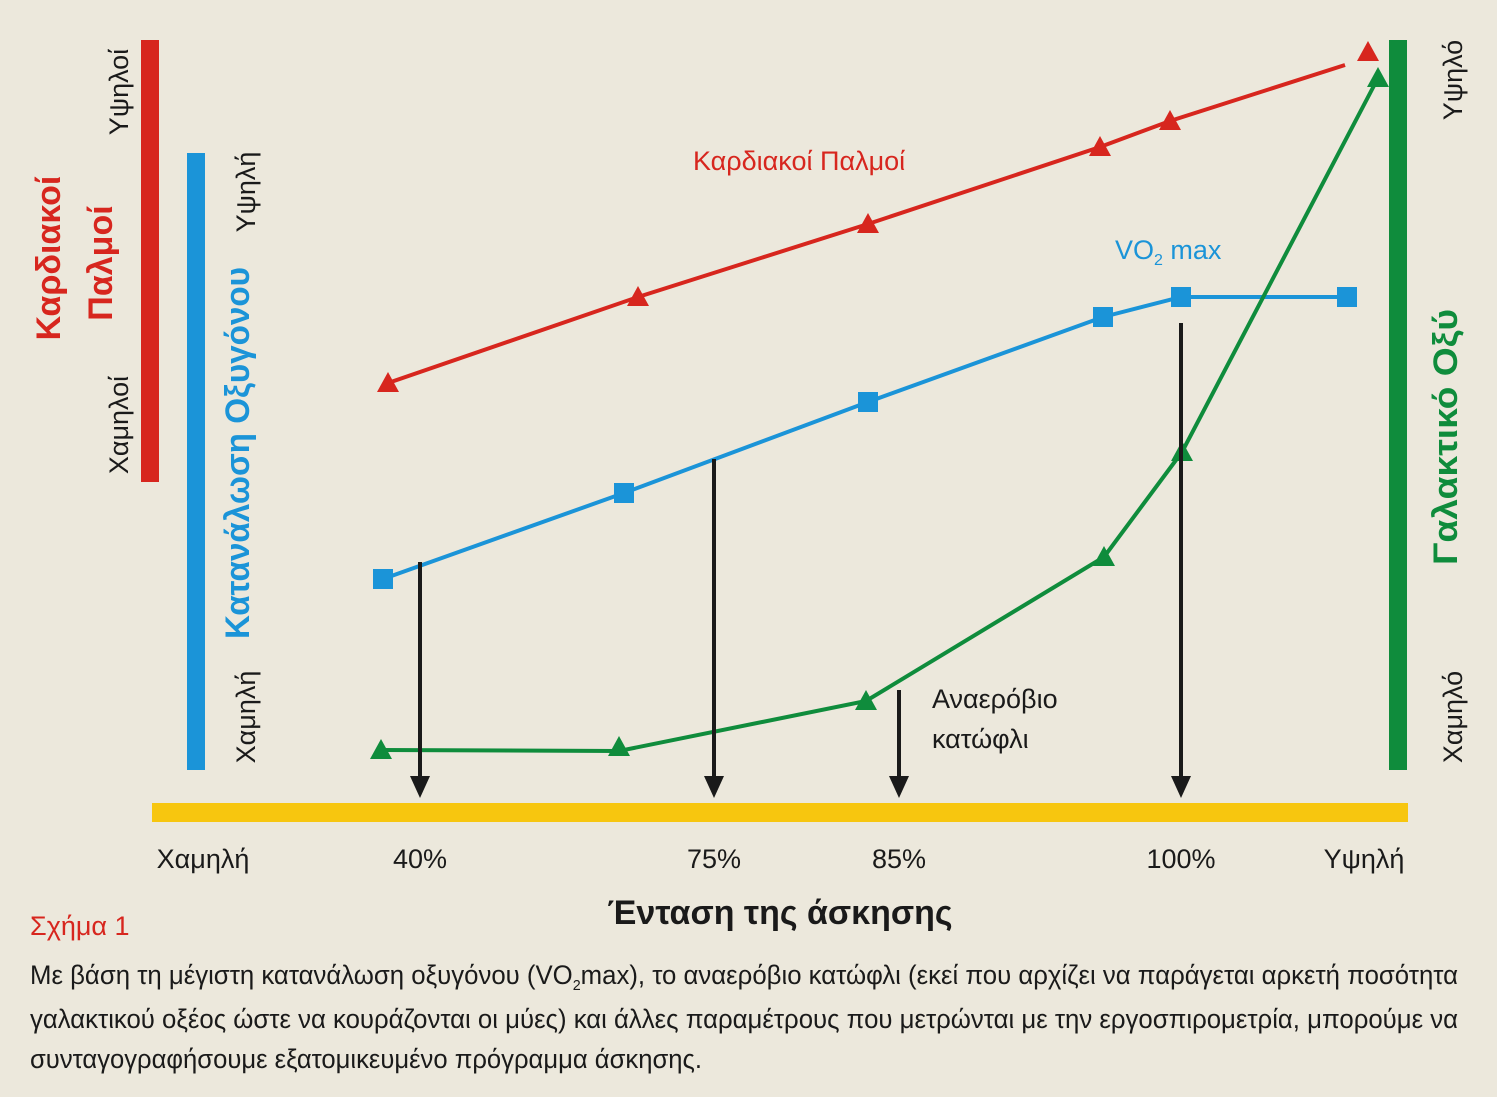 This screenshot has width=1497, height=1097. I want to click on lactate-high: Υψηλό, so click(1453, 80).